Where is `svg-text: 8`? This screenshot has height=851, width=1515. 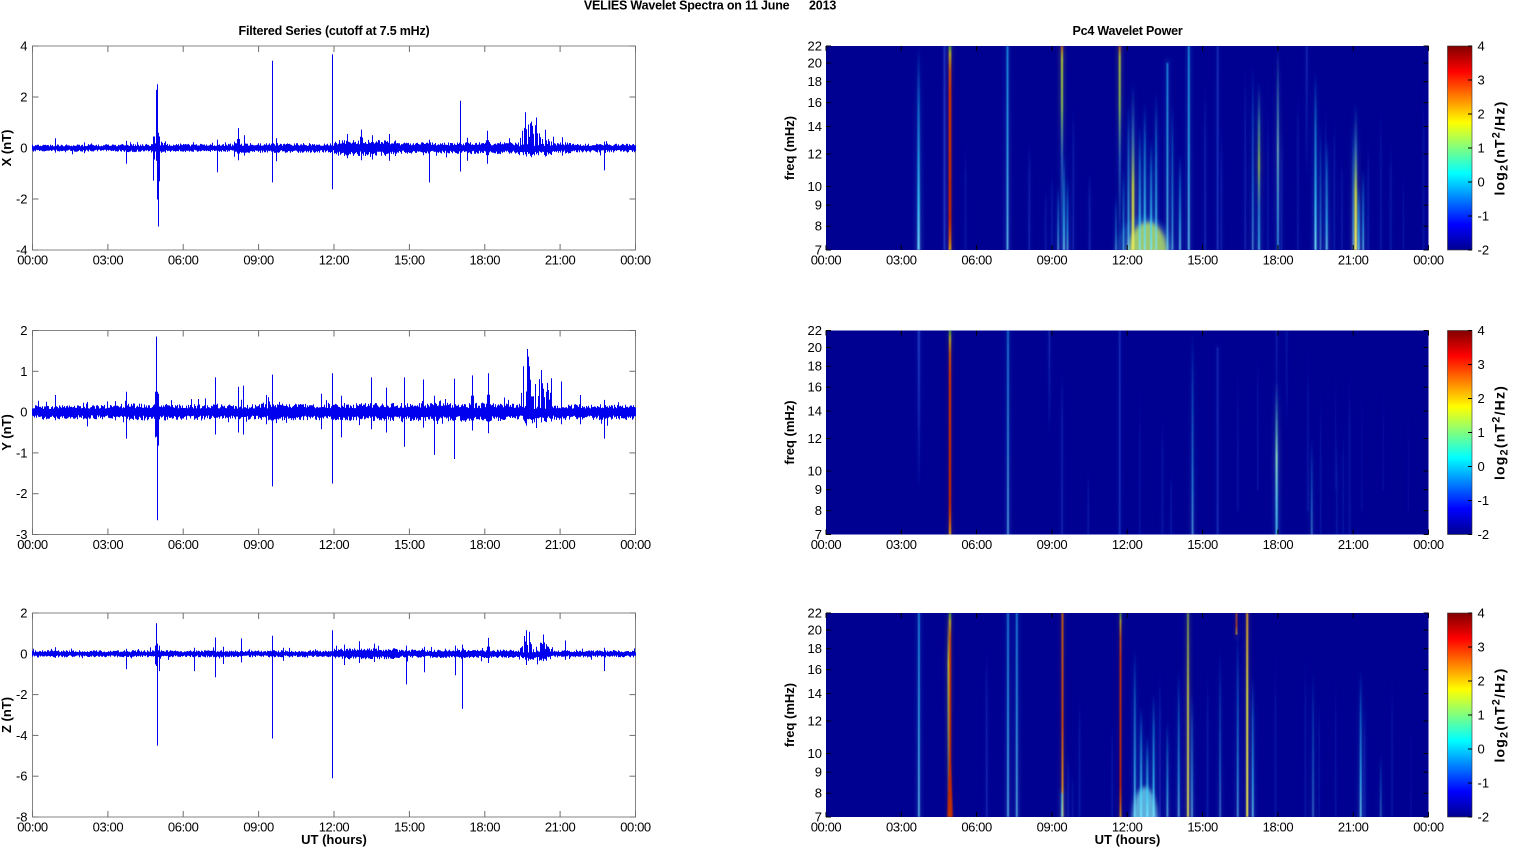
svg-text: 8 is located at coordinates (818, 793).